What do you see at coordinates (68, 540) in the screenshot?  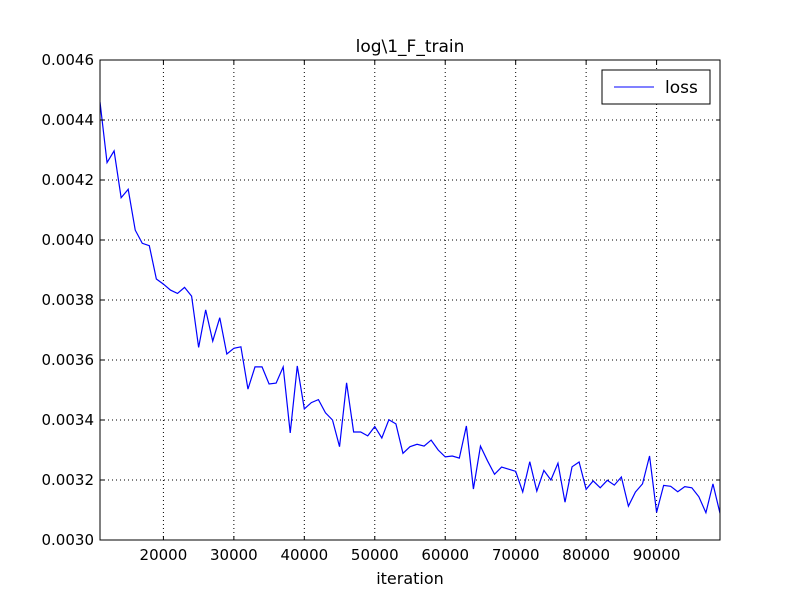 I see `y-tick-label: 0.0030` at bounding box center [68, 540].